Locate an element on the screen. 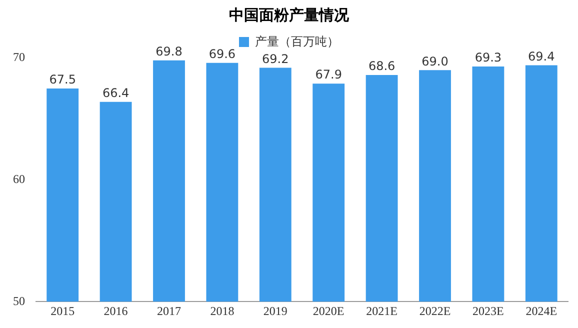  x-tick-label: 2021E is located at coordinates (382, 311).